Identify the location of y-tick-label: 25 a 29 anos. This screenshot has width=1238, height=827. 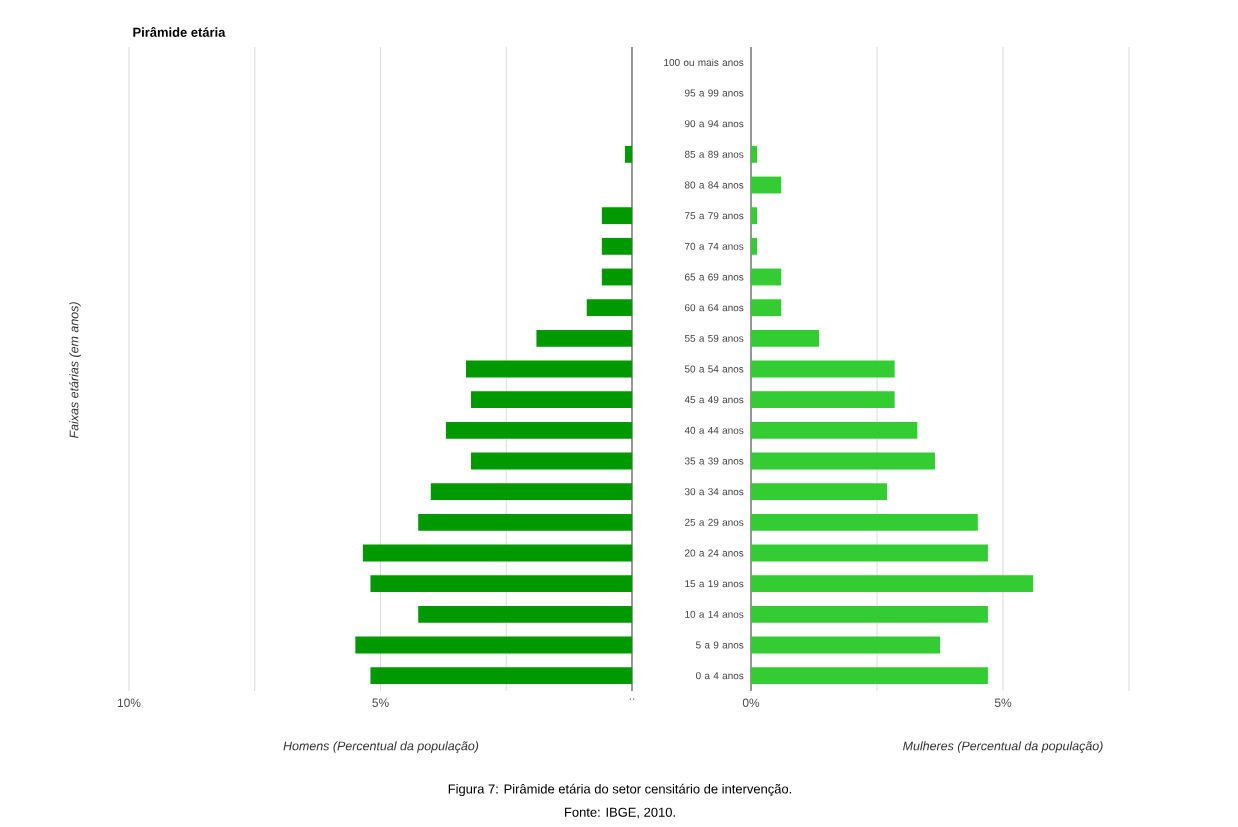
(714, 522).